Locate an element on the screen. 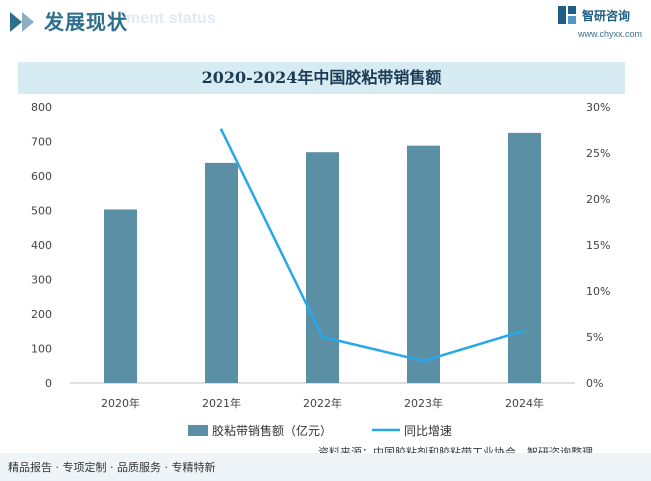 The width and height of the screenshot is (651, 481). logo-icon is located at coordinates (567, 15).